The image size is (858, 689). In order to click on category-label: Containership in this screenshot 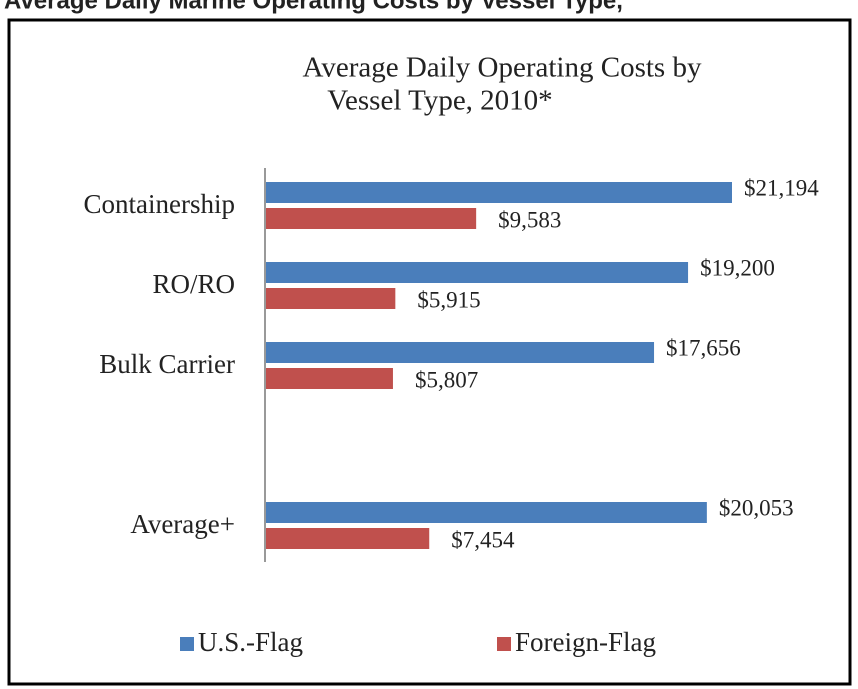, I will do `click(159, 204)`.